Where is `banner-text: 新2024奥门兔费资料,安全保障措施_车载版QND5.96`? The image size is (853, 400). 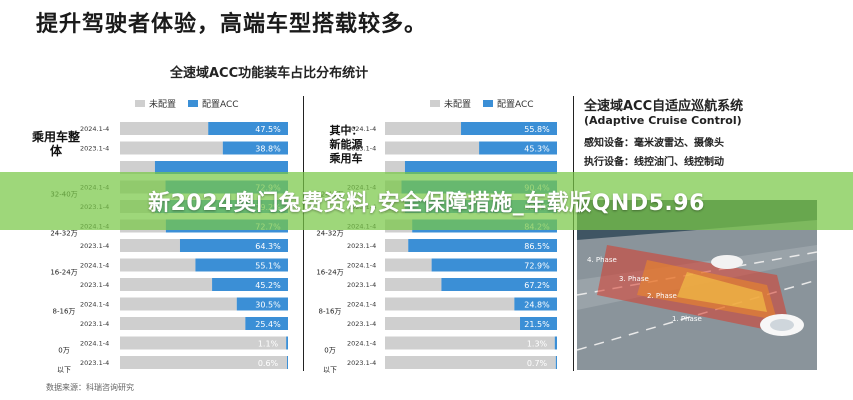 banner-text: 新2024奥门兔费资料,安全保障措施_车载版QND5.96 is located at coordinates (426, 203).